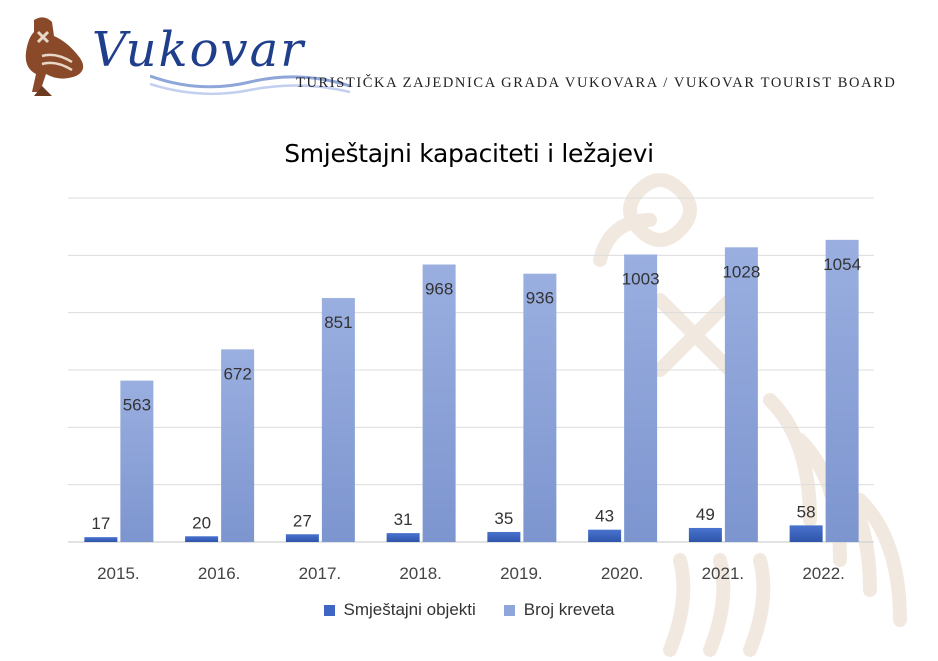 This screenshot has width=938, height=661. Describe the element at coordinates (118, 573) in the screenshot. I see `x-tick-label: 2015.` at that location.